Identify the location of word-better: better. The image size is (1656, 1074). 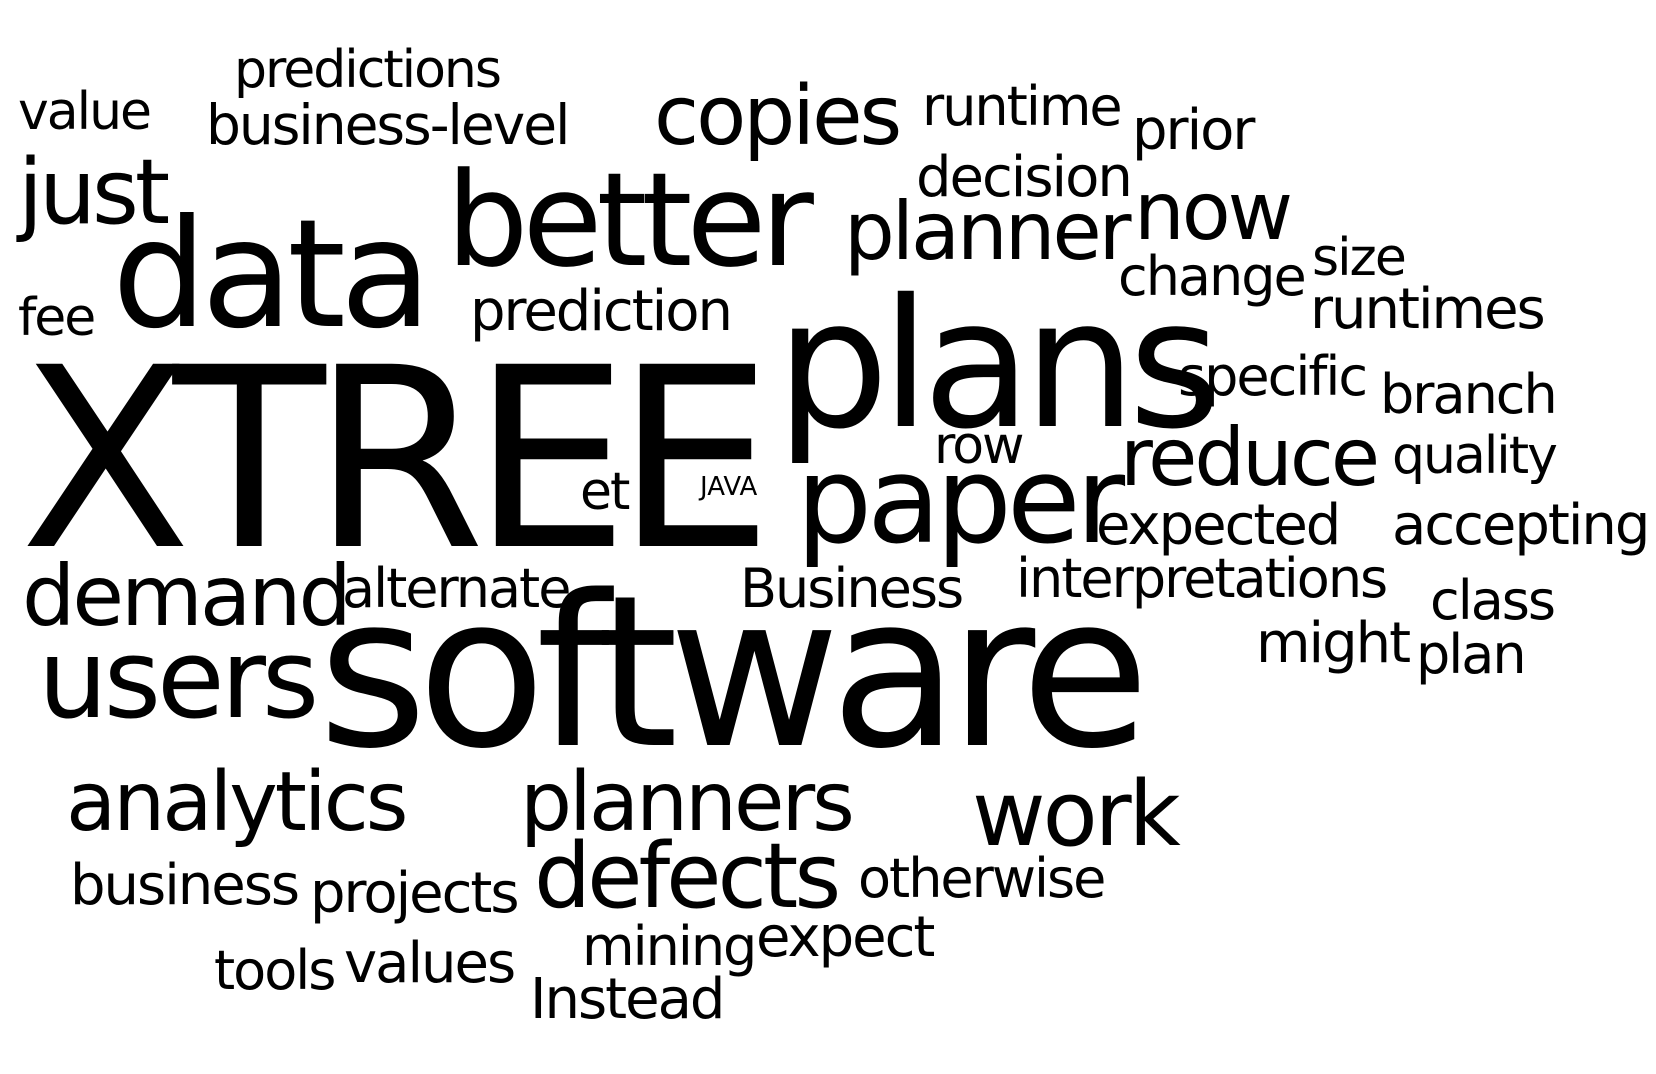
(630, 220).